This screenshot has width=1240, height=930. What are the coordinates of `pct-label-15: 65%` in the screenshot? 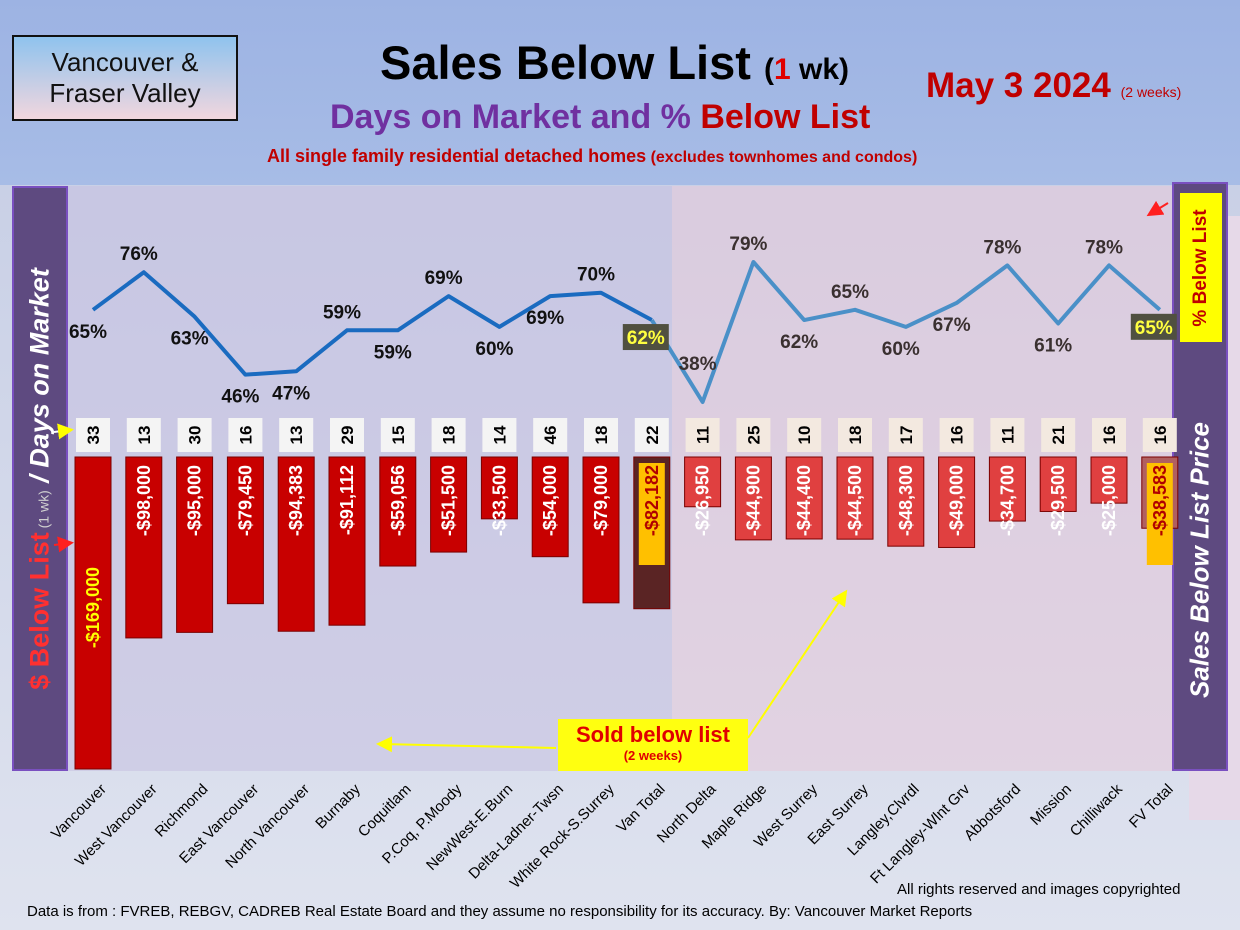 It's located at (850, 292).